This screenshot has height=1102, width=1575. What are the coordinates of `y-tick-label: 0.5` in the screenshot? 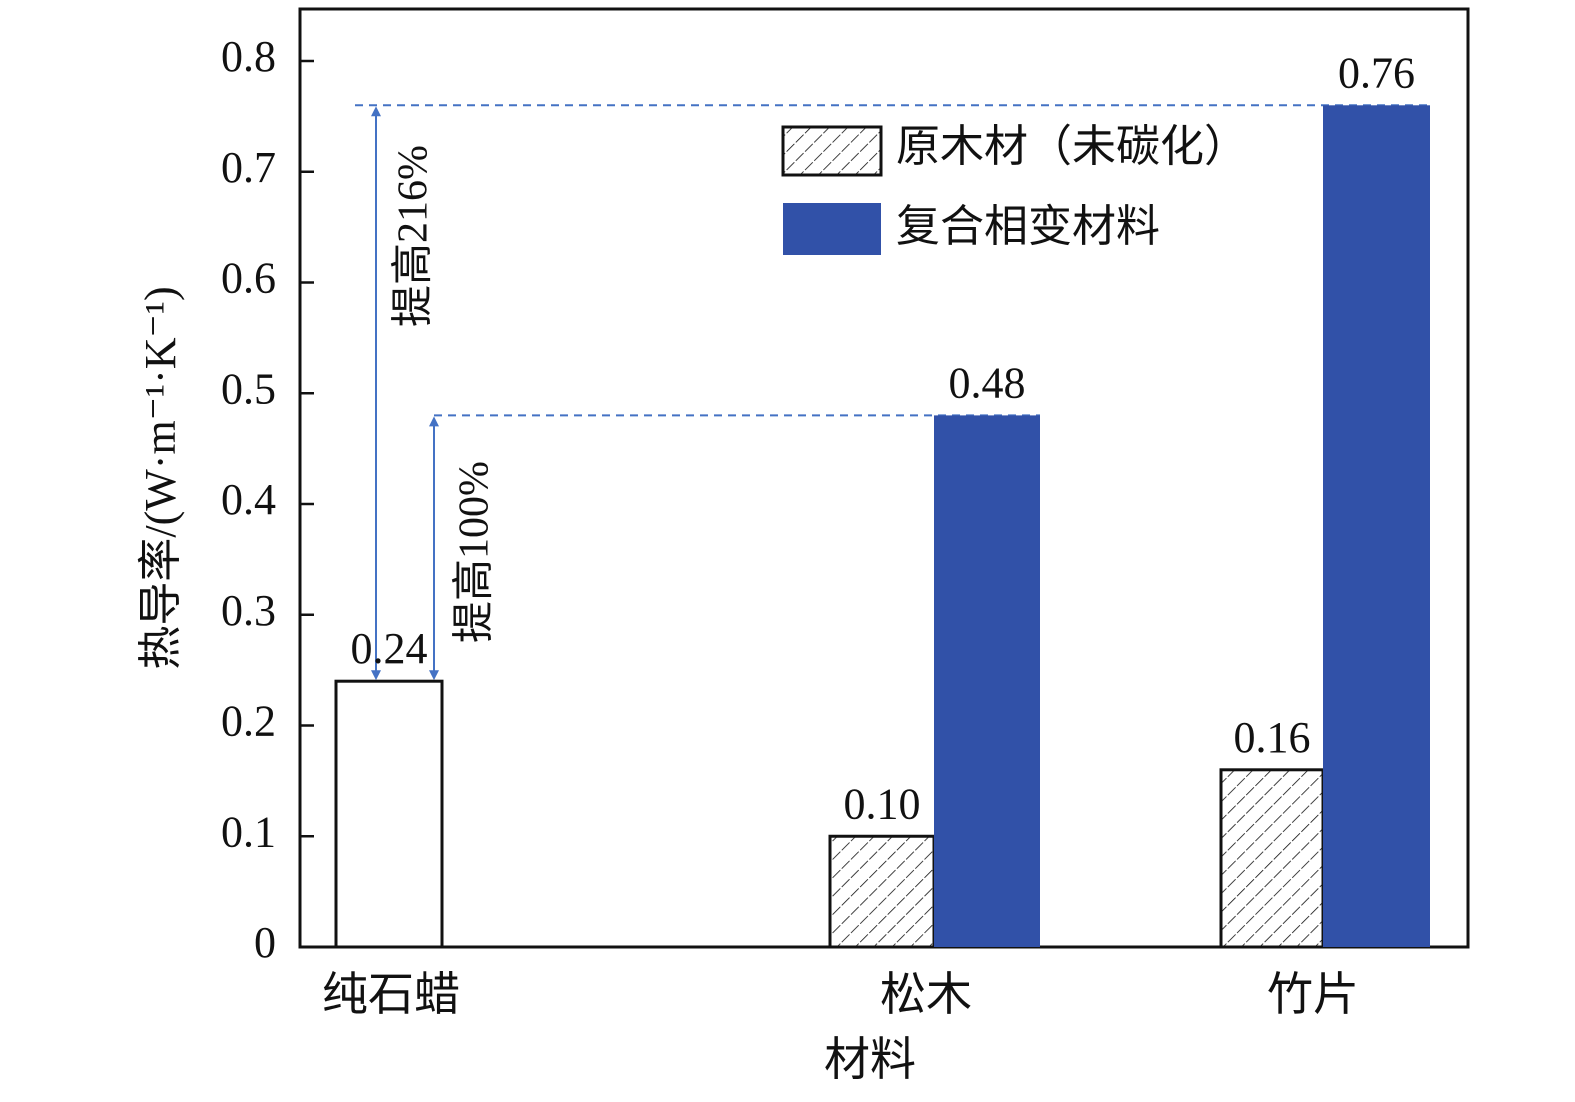 It's located at (248, 388).